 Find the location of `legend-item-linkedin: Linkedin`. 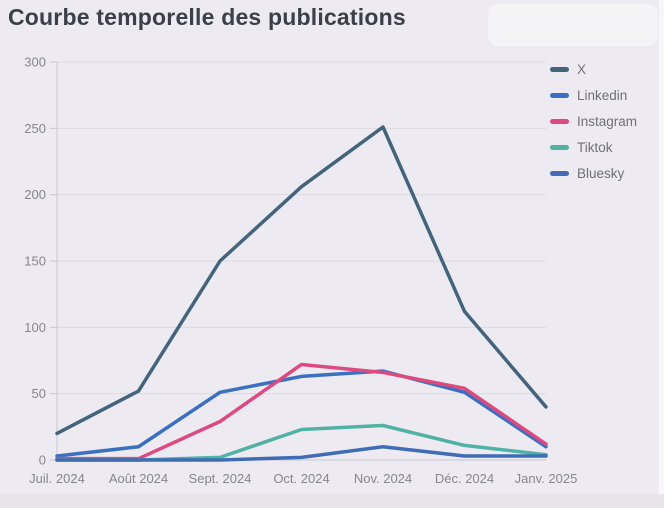

legend-item-linkedin: Linkedin is located at coordinates (593, 95).